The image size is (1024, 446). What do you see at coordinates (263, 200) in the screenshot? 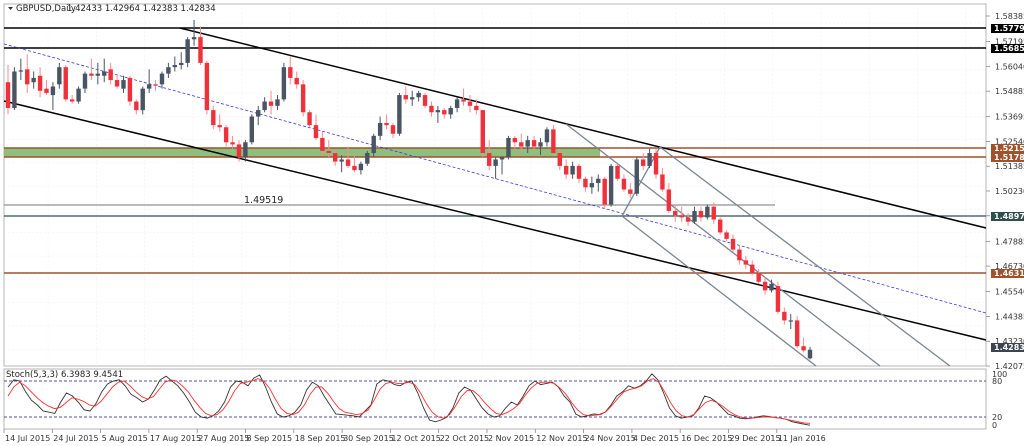
I see `price-annotation: 1.49519` at bounding box center [263, 200].